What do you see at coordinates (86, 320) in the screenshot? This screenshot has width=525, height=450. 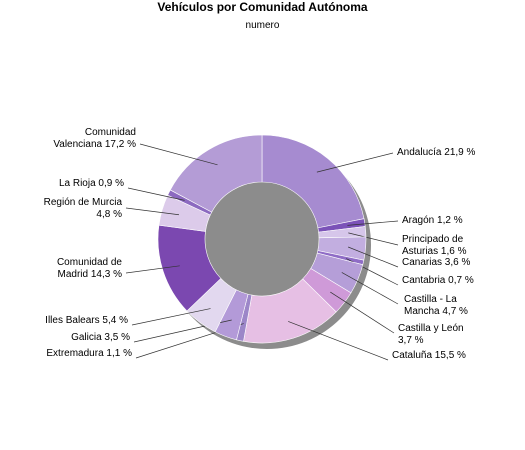 I see `slice-label: Illes Balears 5,4 %` at bounding box center [86, 320].